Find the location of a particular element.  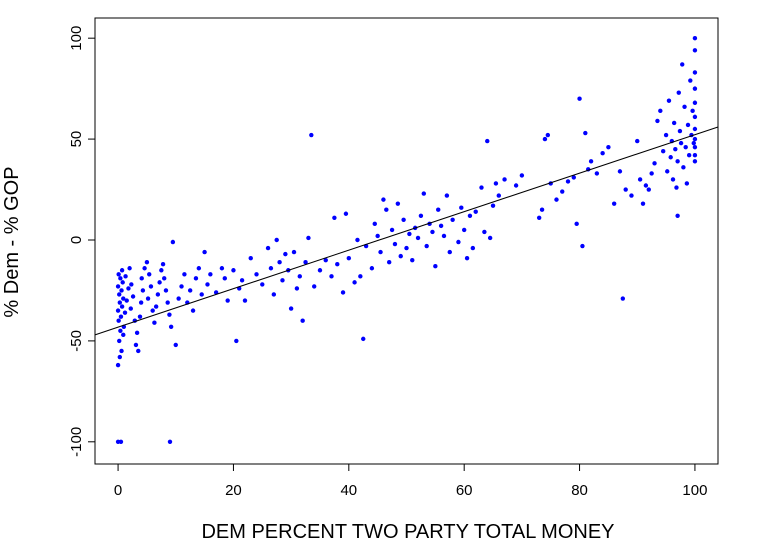

x-axis: 0 20 40 60 80 100 is located at coordinates (410, 481).